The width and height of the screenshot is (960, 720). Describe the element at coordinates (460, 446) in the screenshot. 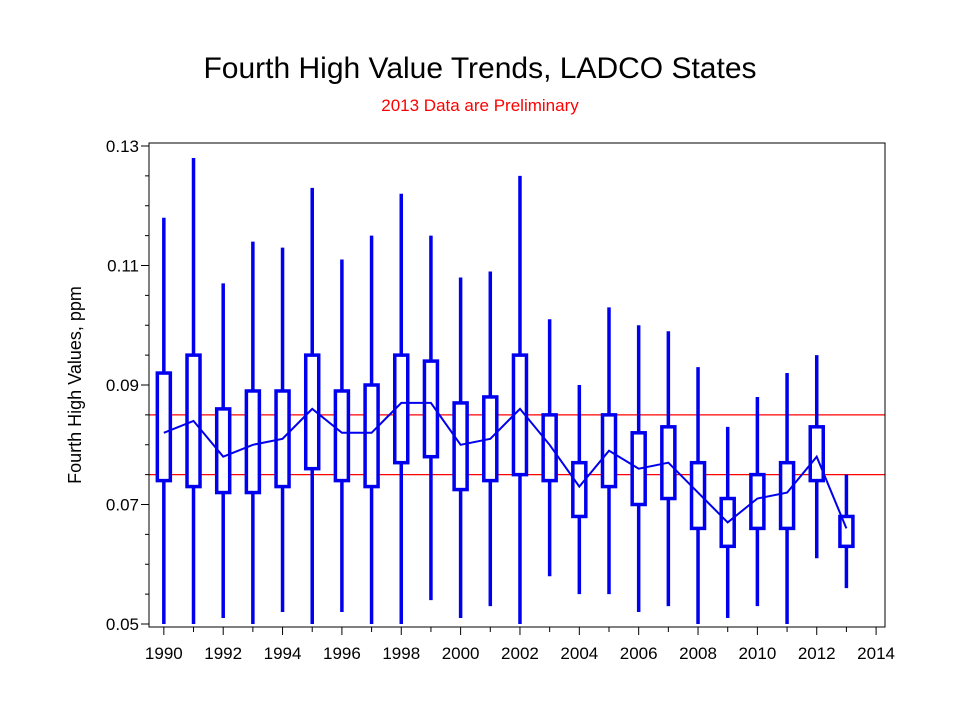

I see `box-2000` at that location.